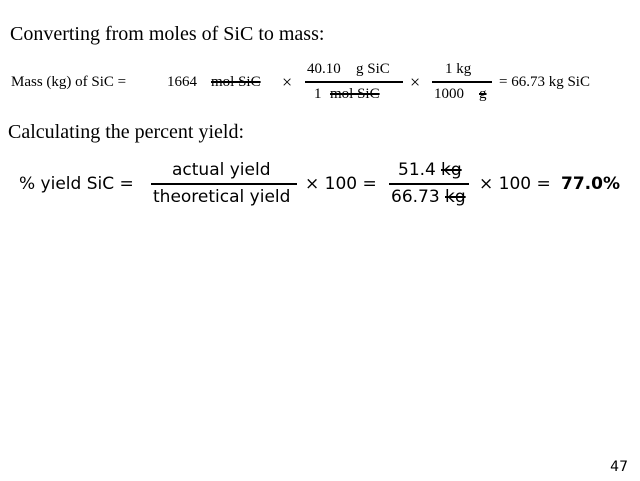  What do you see at coordinates (354, 82) in the screenshot?
I see `eq1-frac1-line` at bounding box center [354, 82].